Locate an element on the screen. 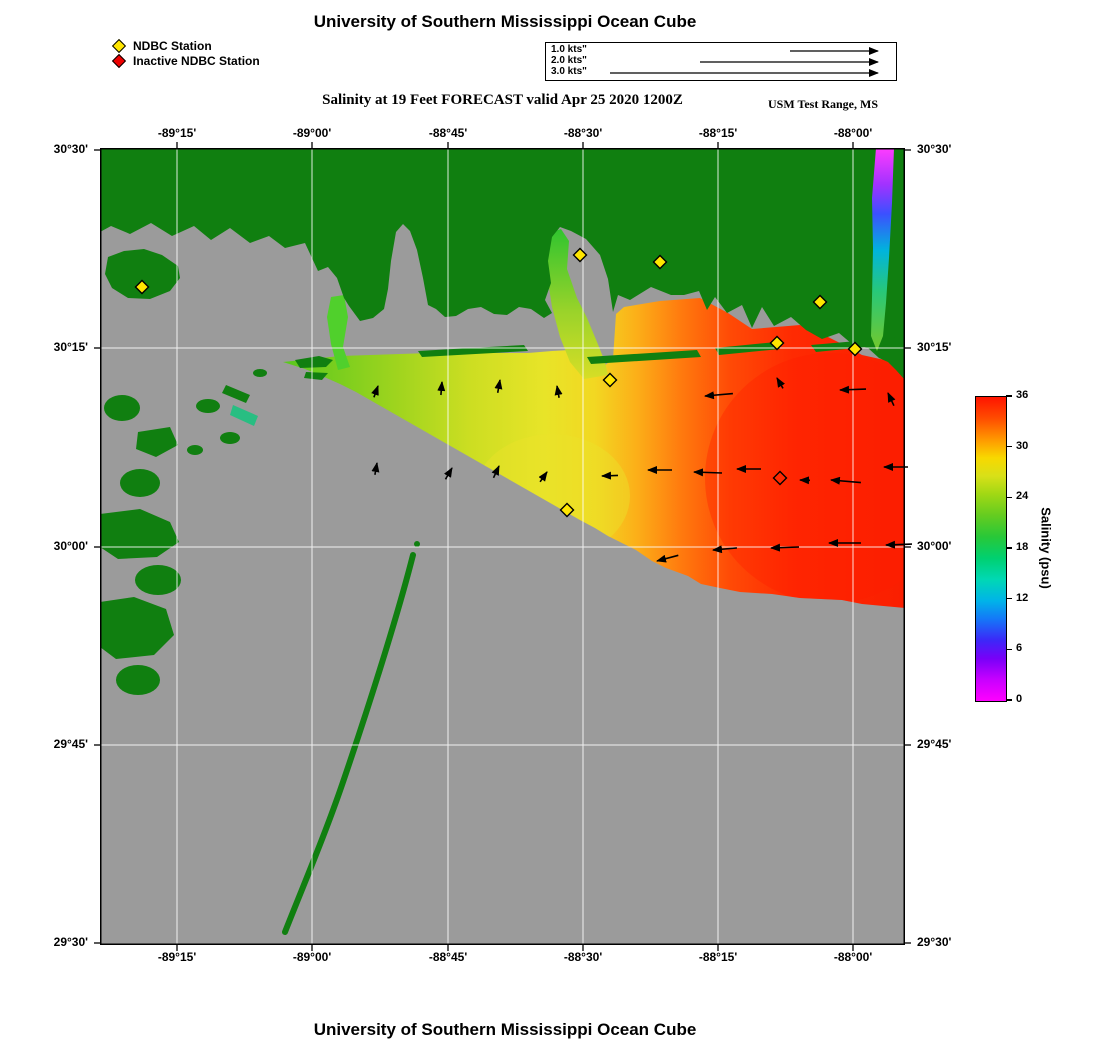  current-vectors is located at coordinates (642, 470).